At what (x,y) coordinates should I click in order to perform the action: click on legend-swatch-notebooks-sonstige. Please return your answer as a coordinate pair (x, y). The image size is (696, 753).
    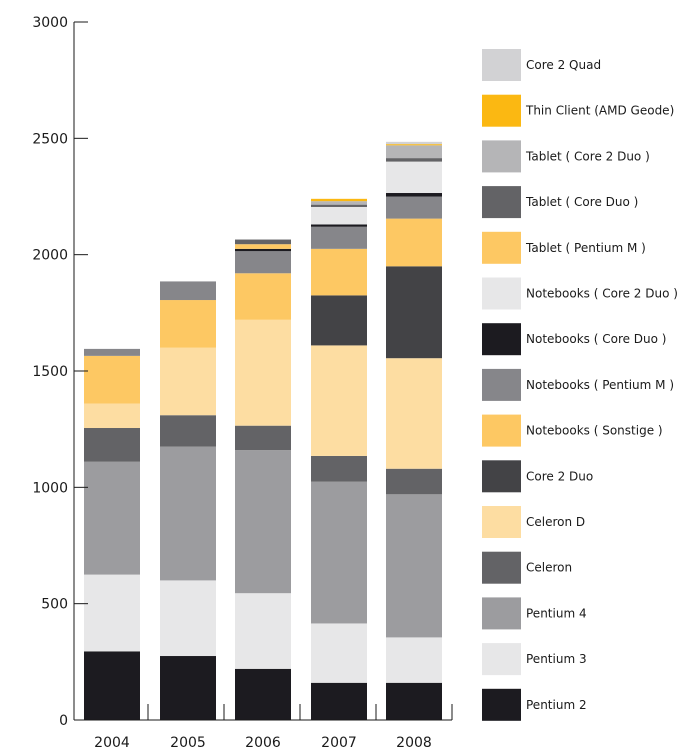
    Looking at the image, I should click on (501, 430).